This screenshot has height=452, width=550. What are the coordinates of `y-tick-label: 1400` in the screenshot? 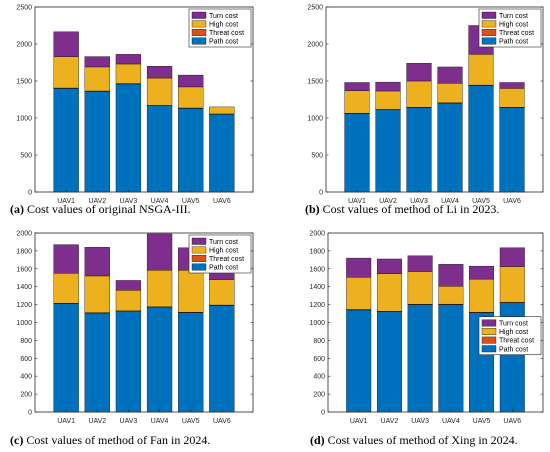 It's located at (24, 287).